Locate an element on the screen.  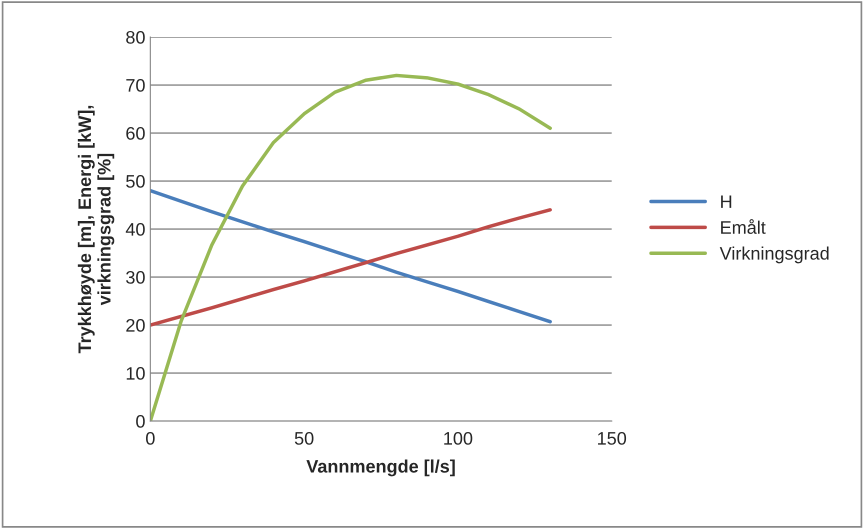
x-tick-label: 150 is located at coordinates (612, 438).